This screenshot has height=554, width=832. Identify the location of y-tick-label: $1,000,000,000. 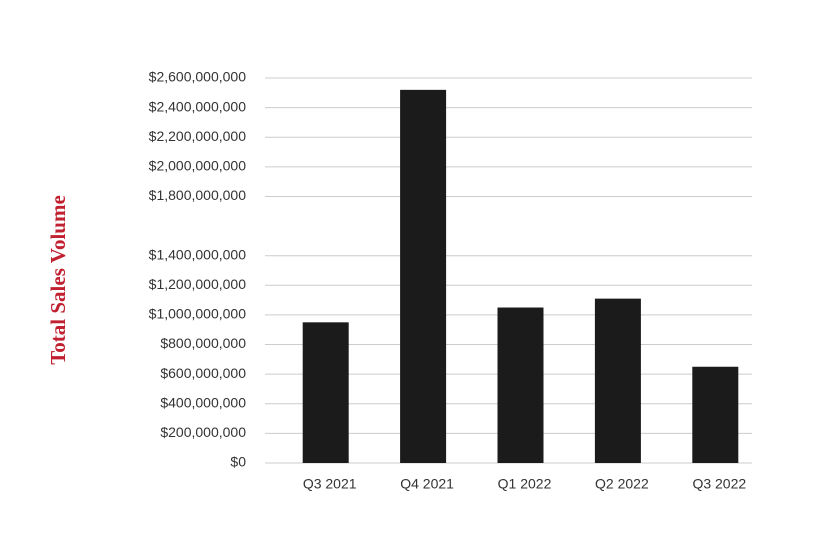
(198, 314).